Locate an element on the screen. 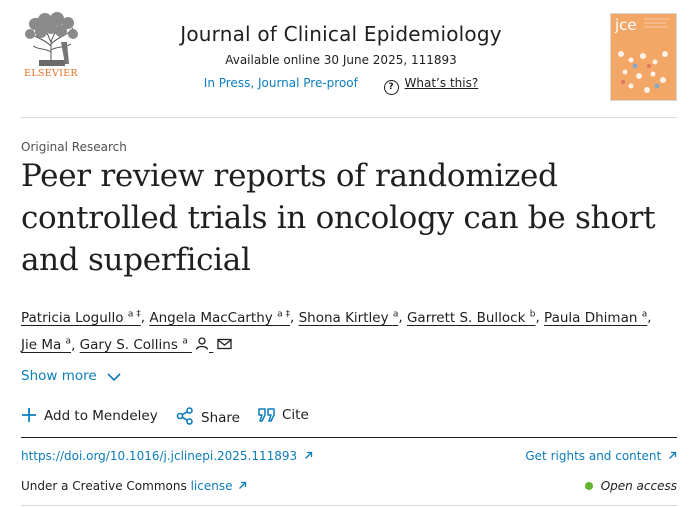 This screenshot has height=507, width=697. mendeley-label: Add to Mendeley is located at coordinates (101, 416).